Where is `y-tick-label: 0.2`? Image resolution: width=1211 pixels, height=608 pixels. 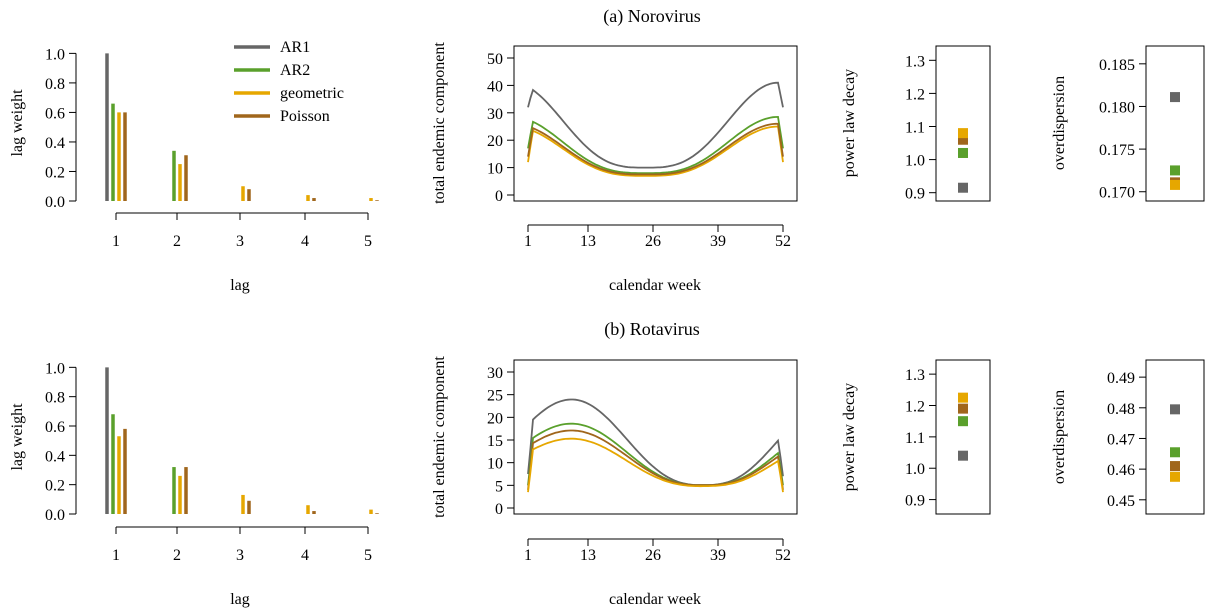 y-tick-label: 0.2 is located at coordinates (55, 172).